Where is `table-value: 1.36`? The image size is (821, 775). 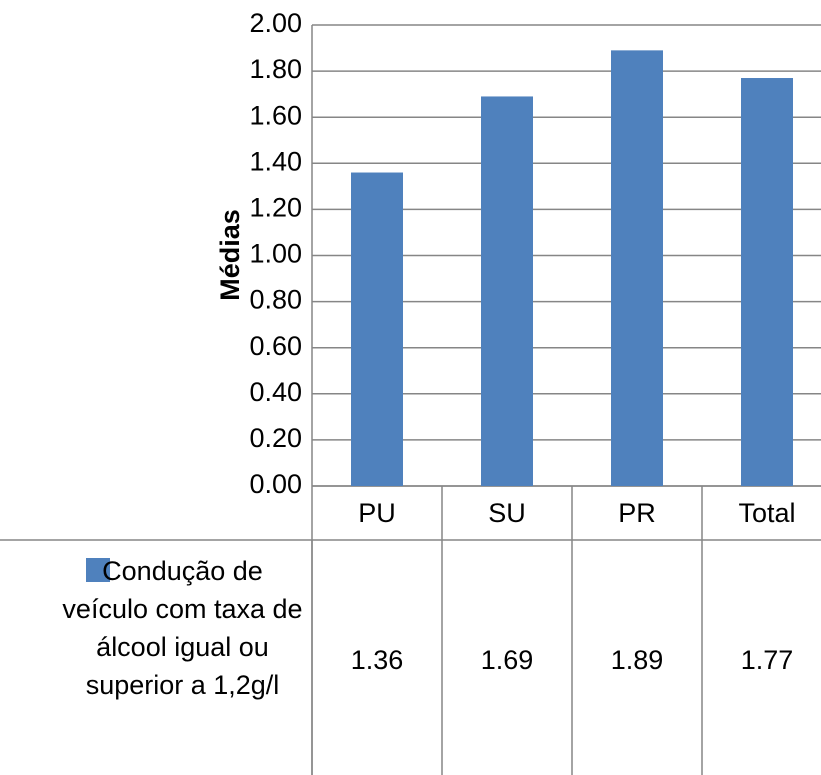
table-value: 1.36 is located at coordinates (377, 660).